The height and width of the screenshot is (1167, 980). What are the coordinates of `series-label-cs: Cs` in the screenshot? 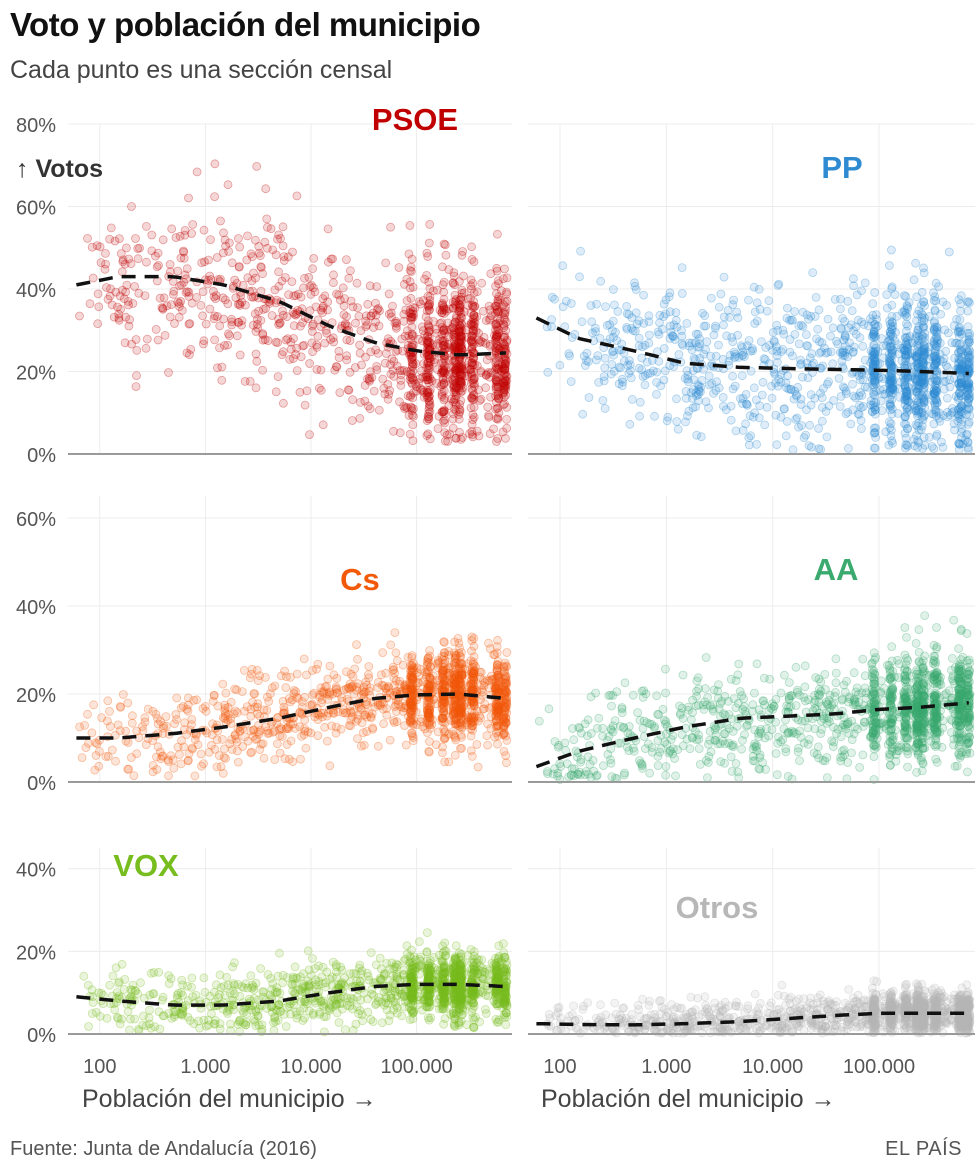 It's located at (360, 579).